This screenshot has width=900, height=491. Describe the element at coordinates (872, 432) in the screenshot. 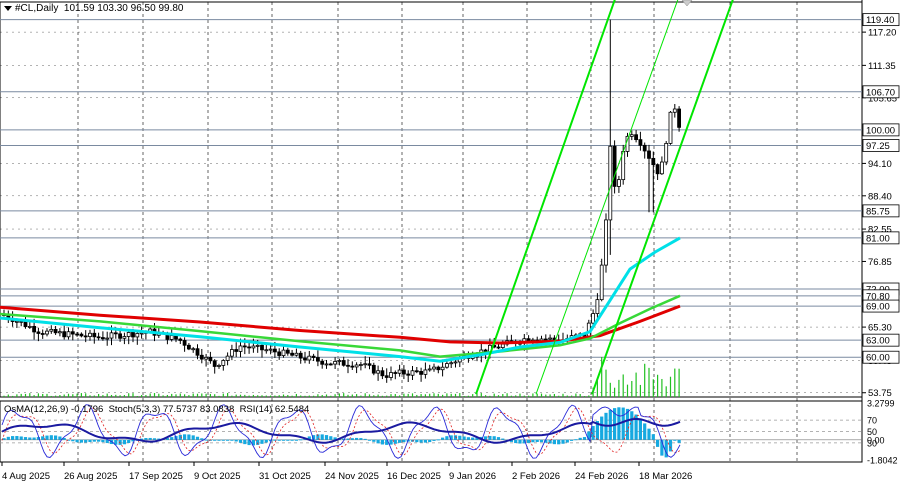

I see `indicator-axis-label: 50` at that location.